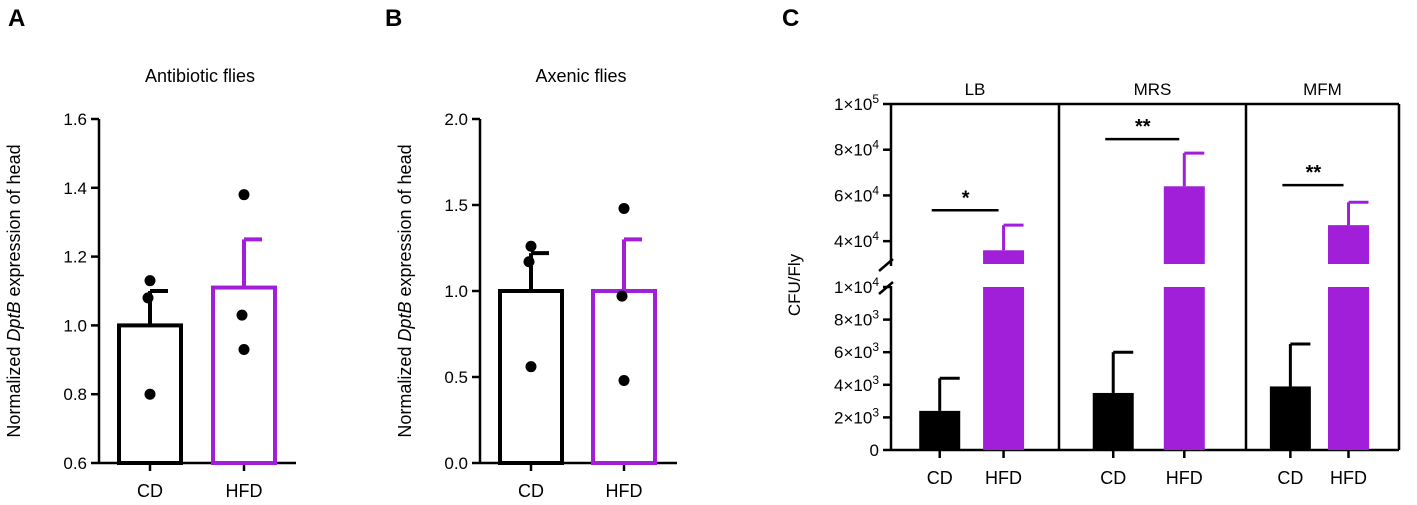 The width and height of the screenshot is (1417, 505). What do you see at coordinates (75, 119) in the screenshot?
I see `y-tick-label: 1.6` at bounding box center [75, 119].